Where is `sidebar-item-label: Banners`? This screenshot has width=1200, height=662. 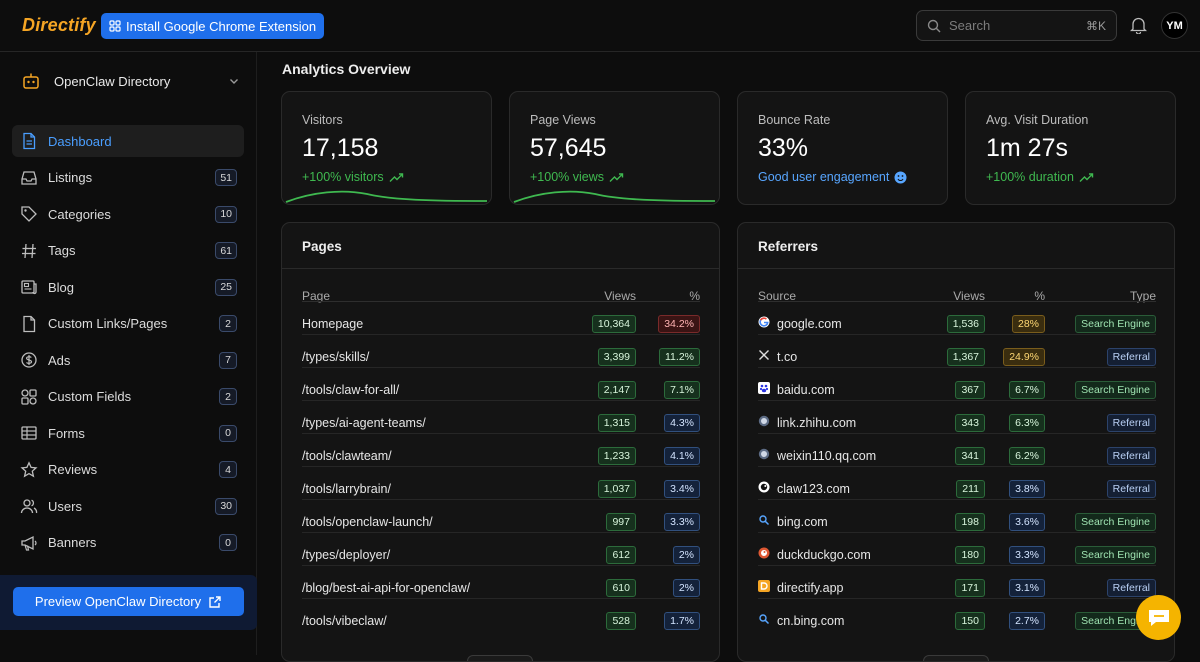 sidebar-item-label: Banners is located at coordinates (72, 542).